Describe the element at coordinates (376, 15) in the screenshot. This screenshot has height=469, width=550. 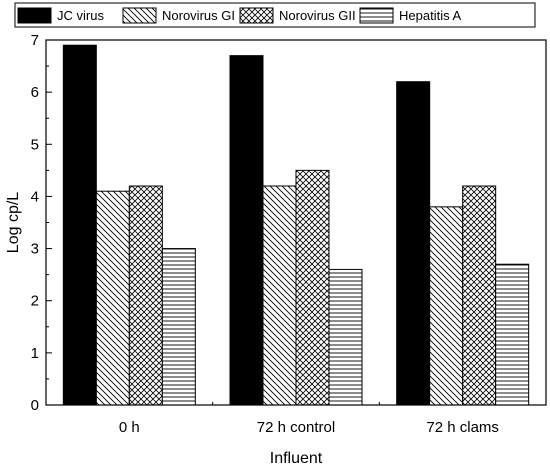
I see `legend-swatch-hepatitis-a` at that location.